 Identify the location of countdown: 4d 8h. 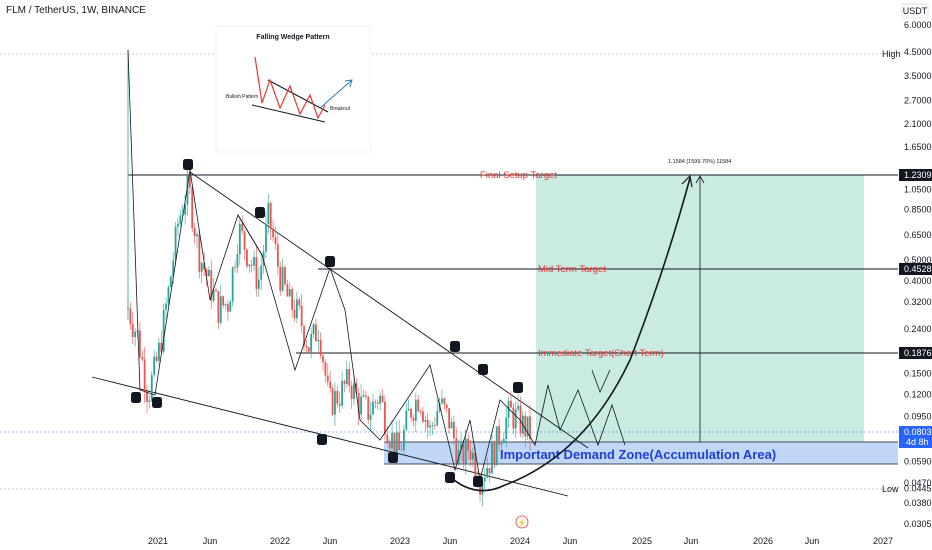
(917, 442).